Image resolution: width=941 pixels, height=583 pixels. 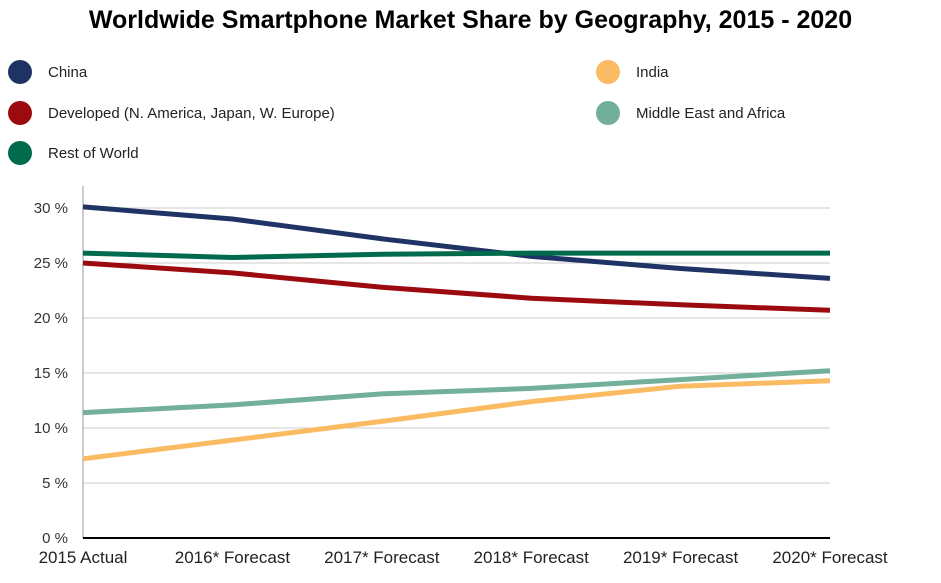 I want to click on x-tick-label: 2018* Forecast, so click(x=532, y=557).